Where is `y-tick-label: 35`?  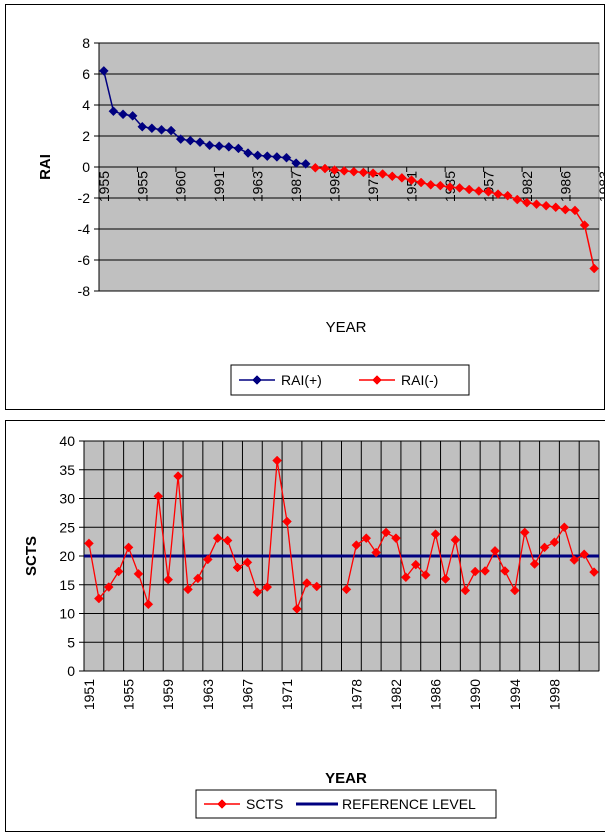 y-tick-label: 35 is located at coordinates (67, 470).